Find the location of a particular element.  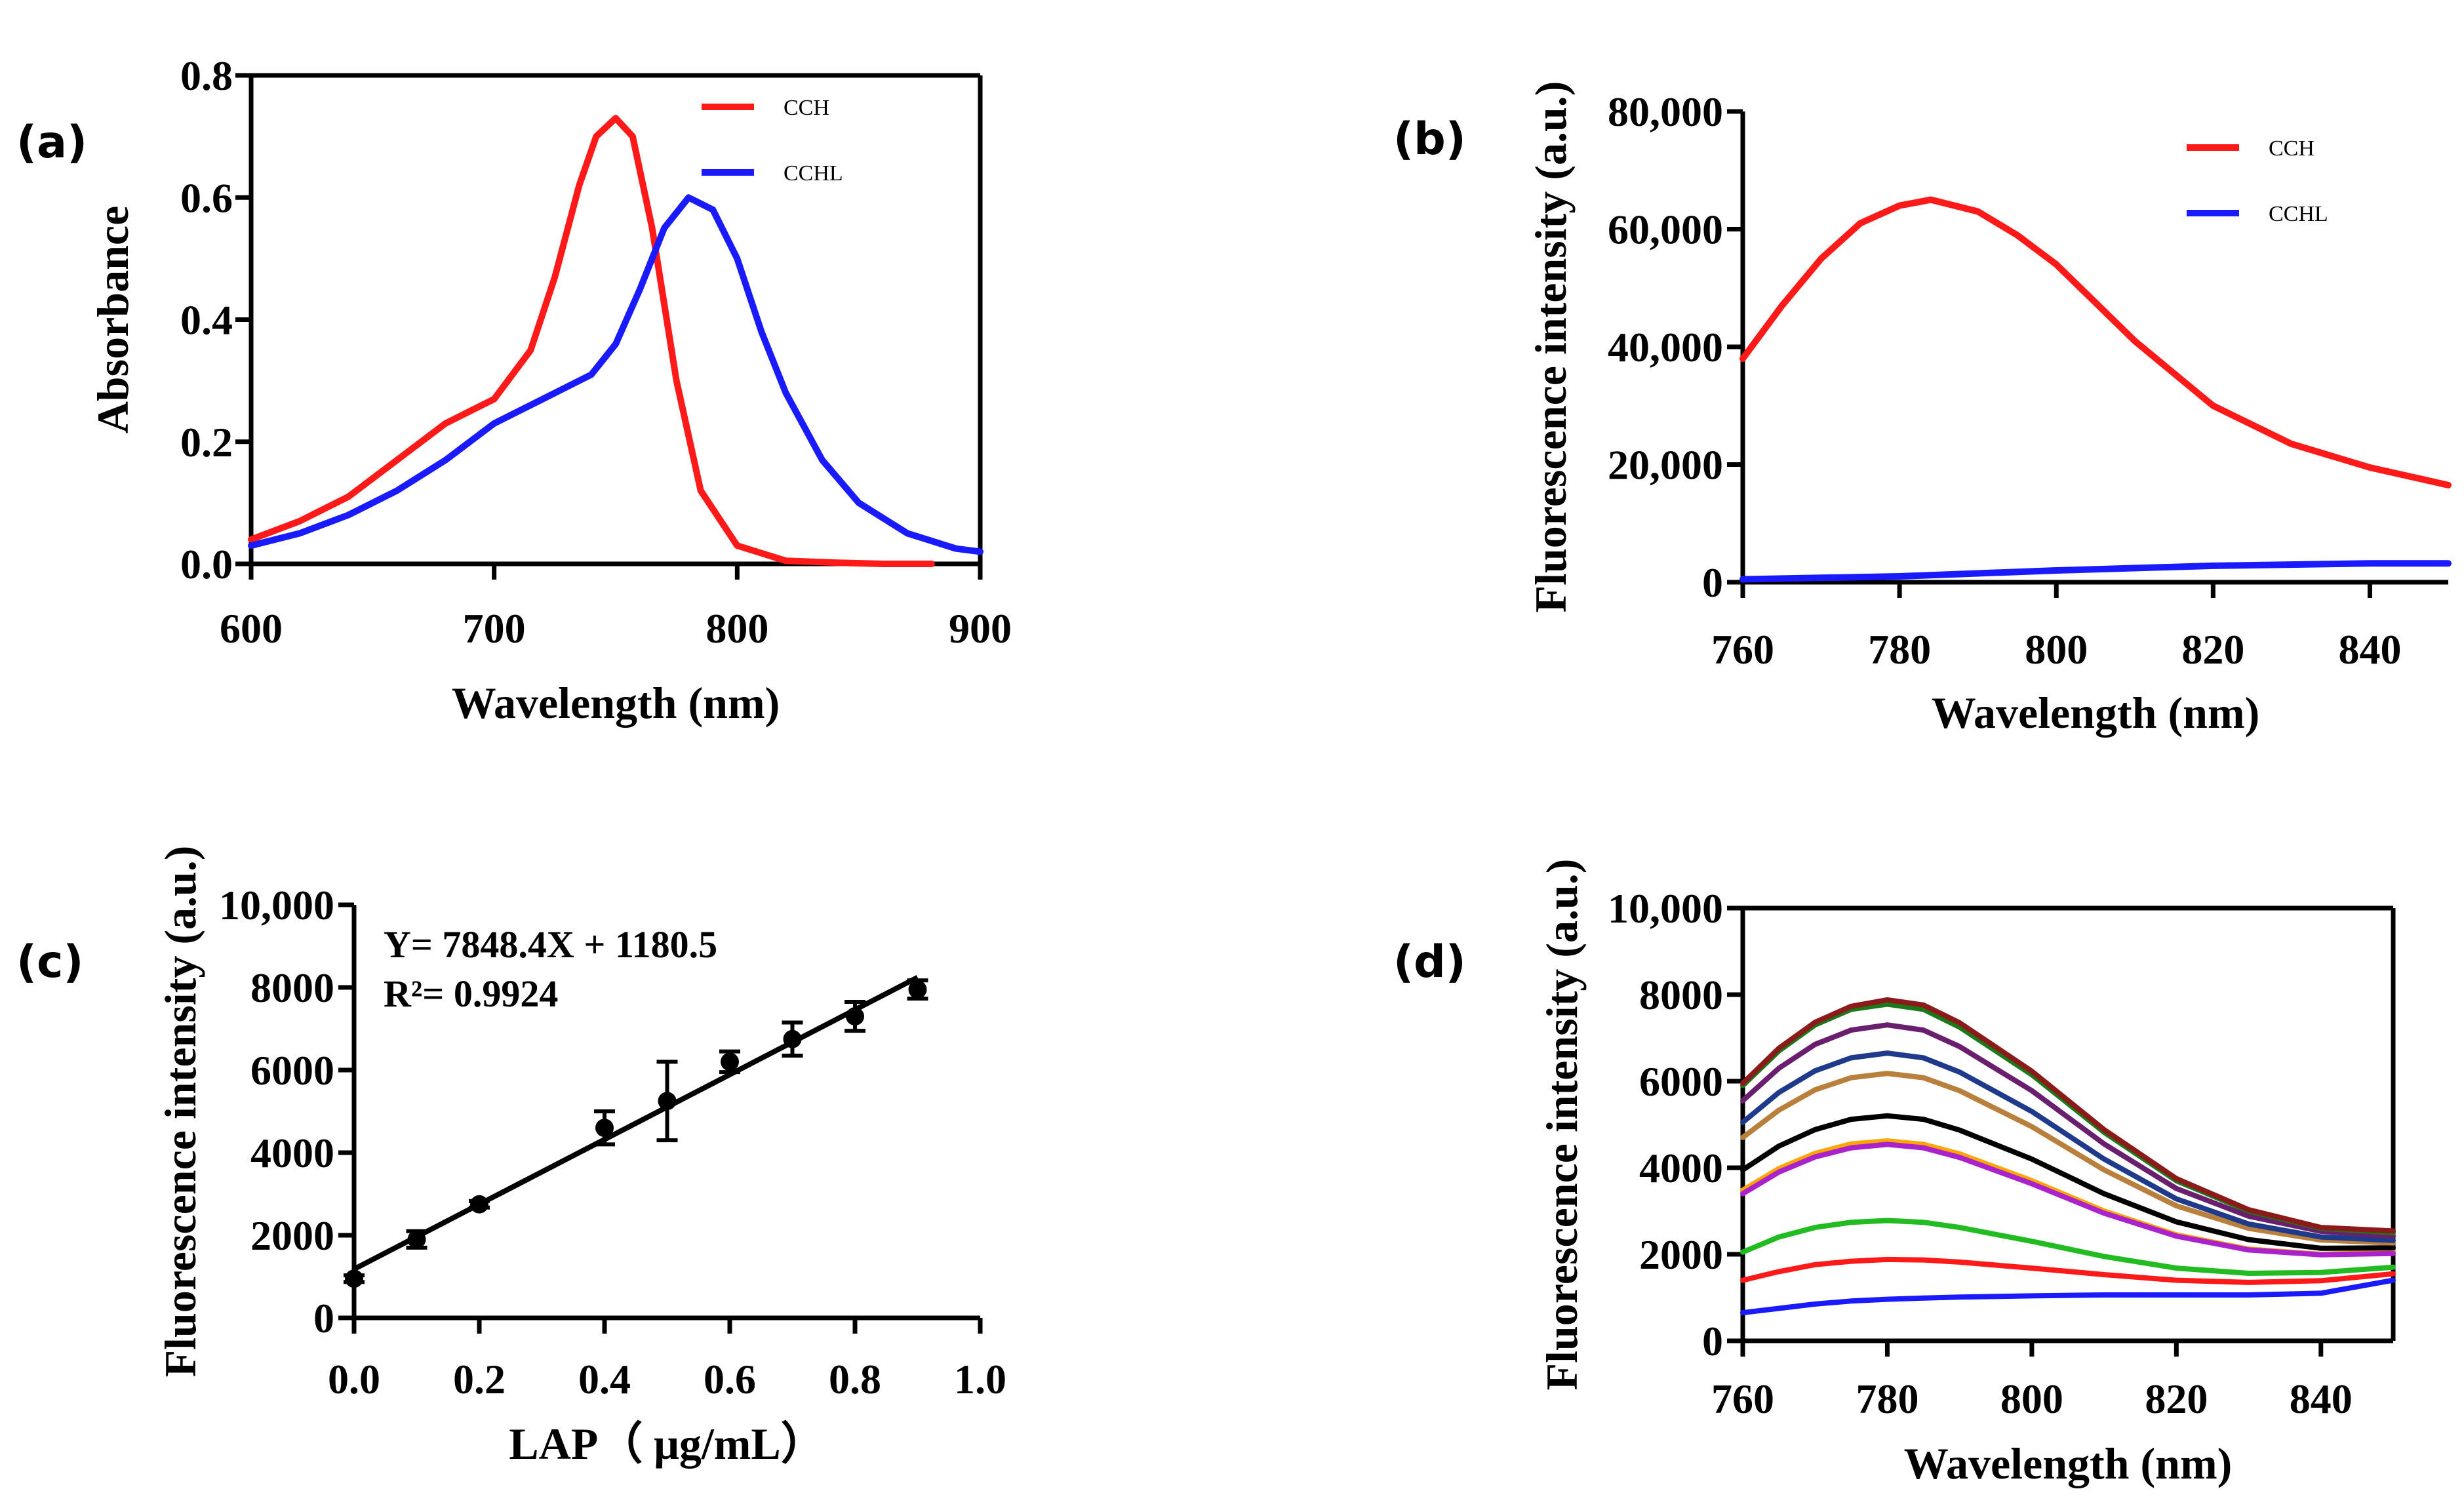

y-tick-label: 60,000 is located at coordinates (1665, 230).